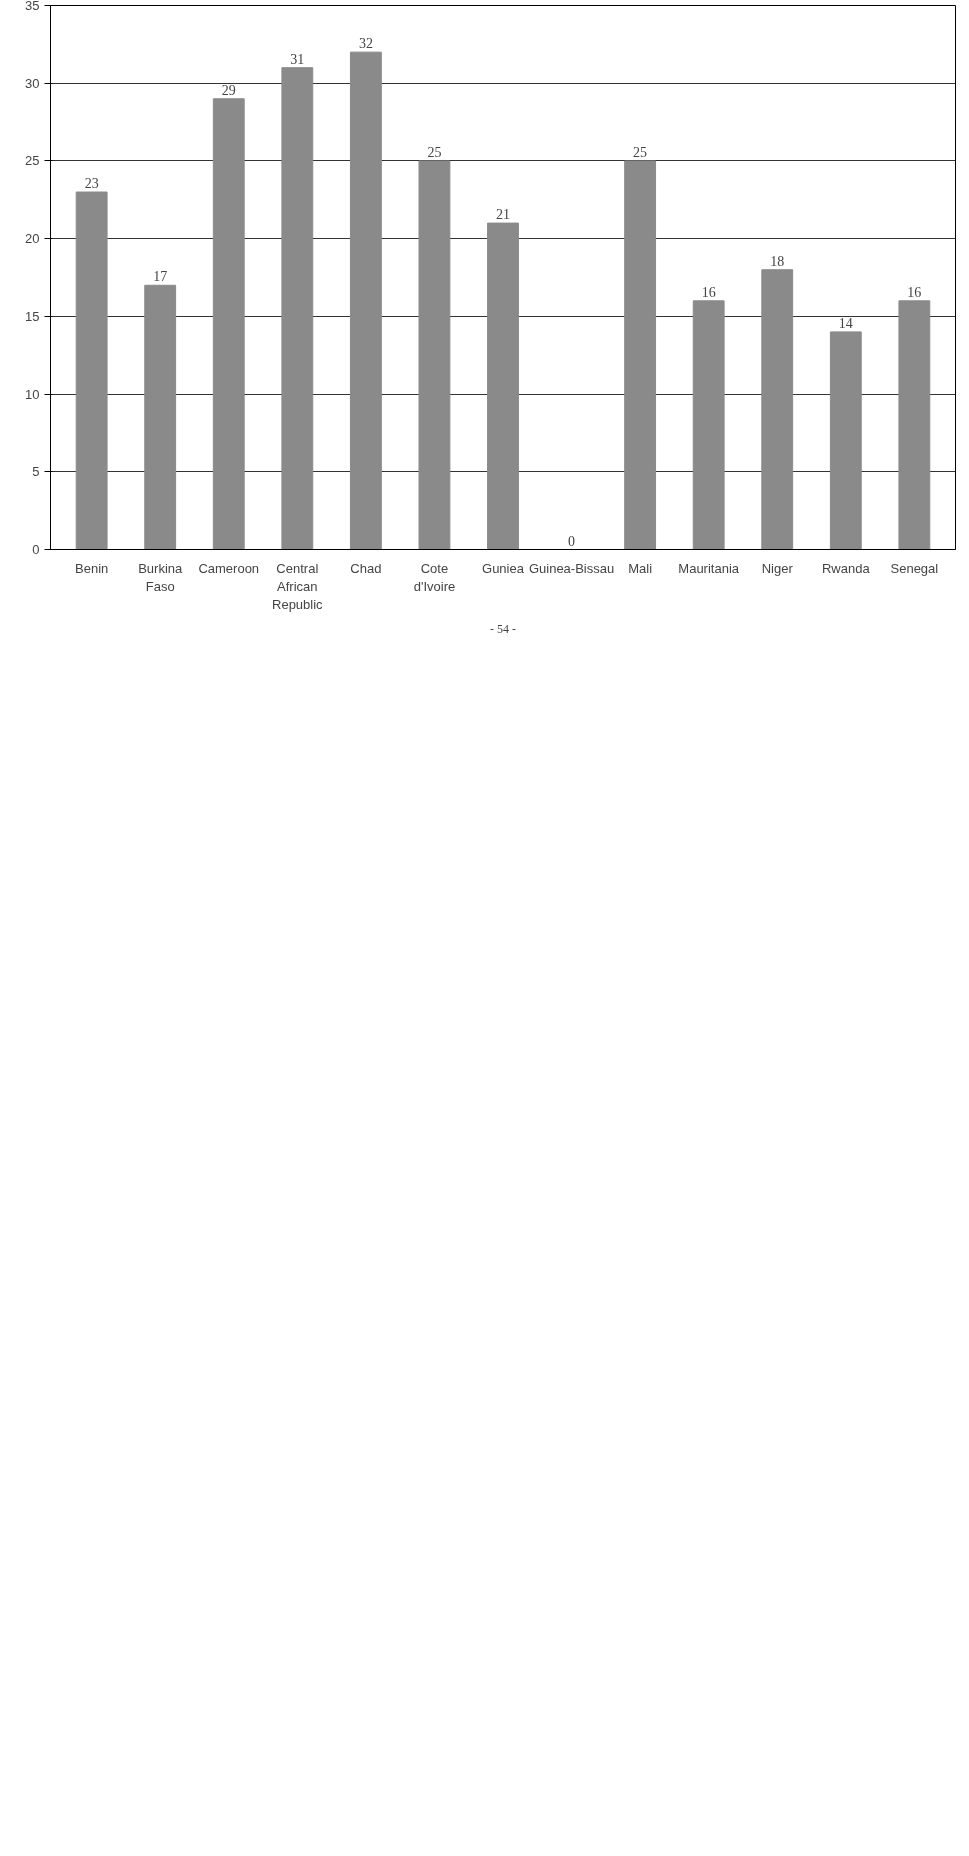 The height and width of the screenshot is (1856, 969). I want to click on x-tick-label: Niger, so click(777, 568).